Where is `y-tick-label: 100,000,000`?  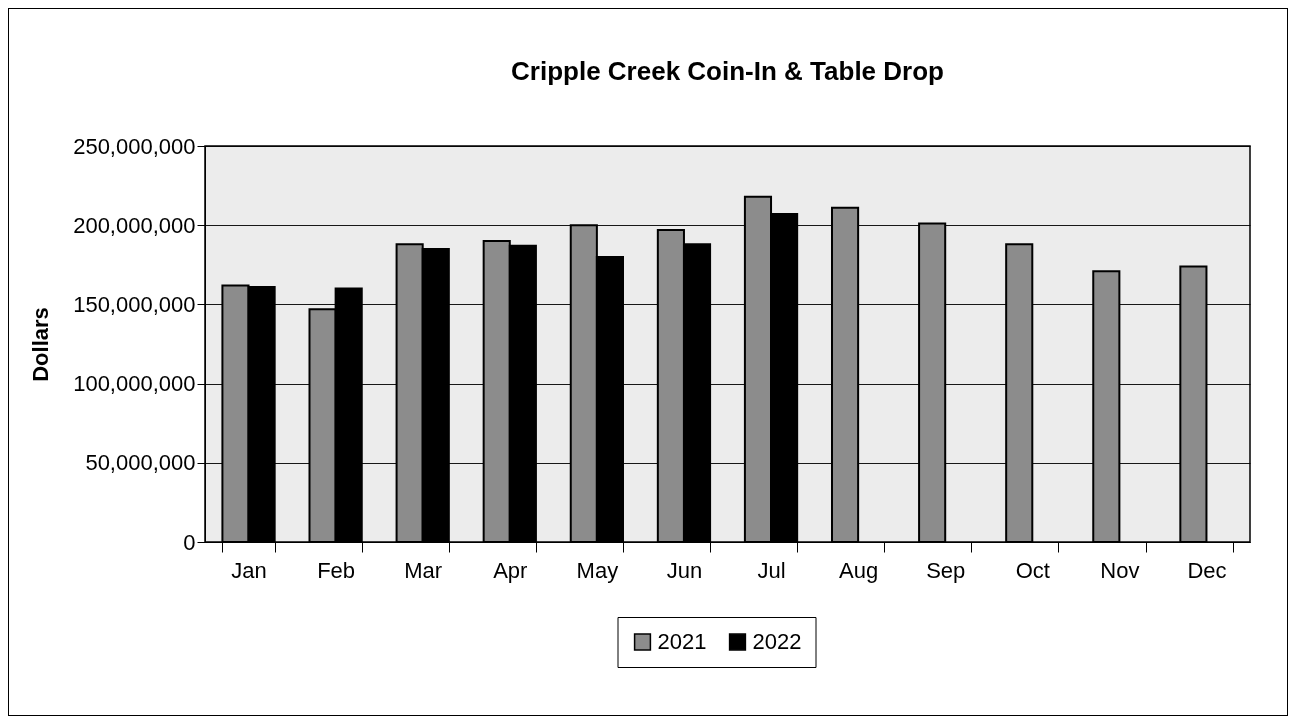 y-tick-label: 100,000,000 is located at coordinates (134, 384).